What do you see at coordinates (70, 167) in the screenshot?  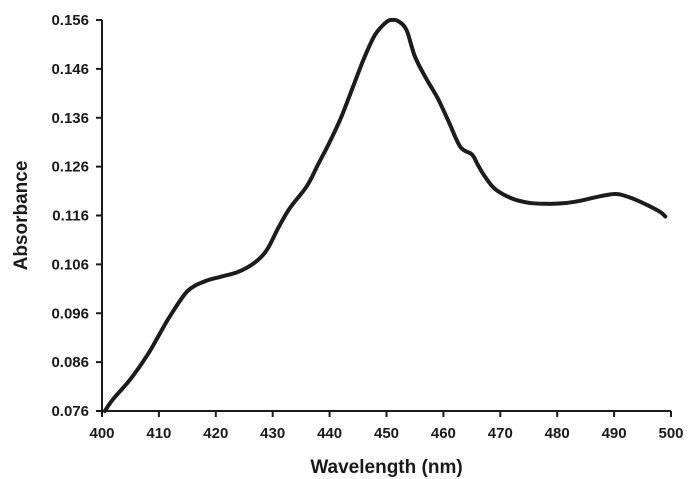 I see `y-tick-label: 0.126` at bounding box center [70, 167].